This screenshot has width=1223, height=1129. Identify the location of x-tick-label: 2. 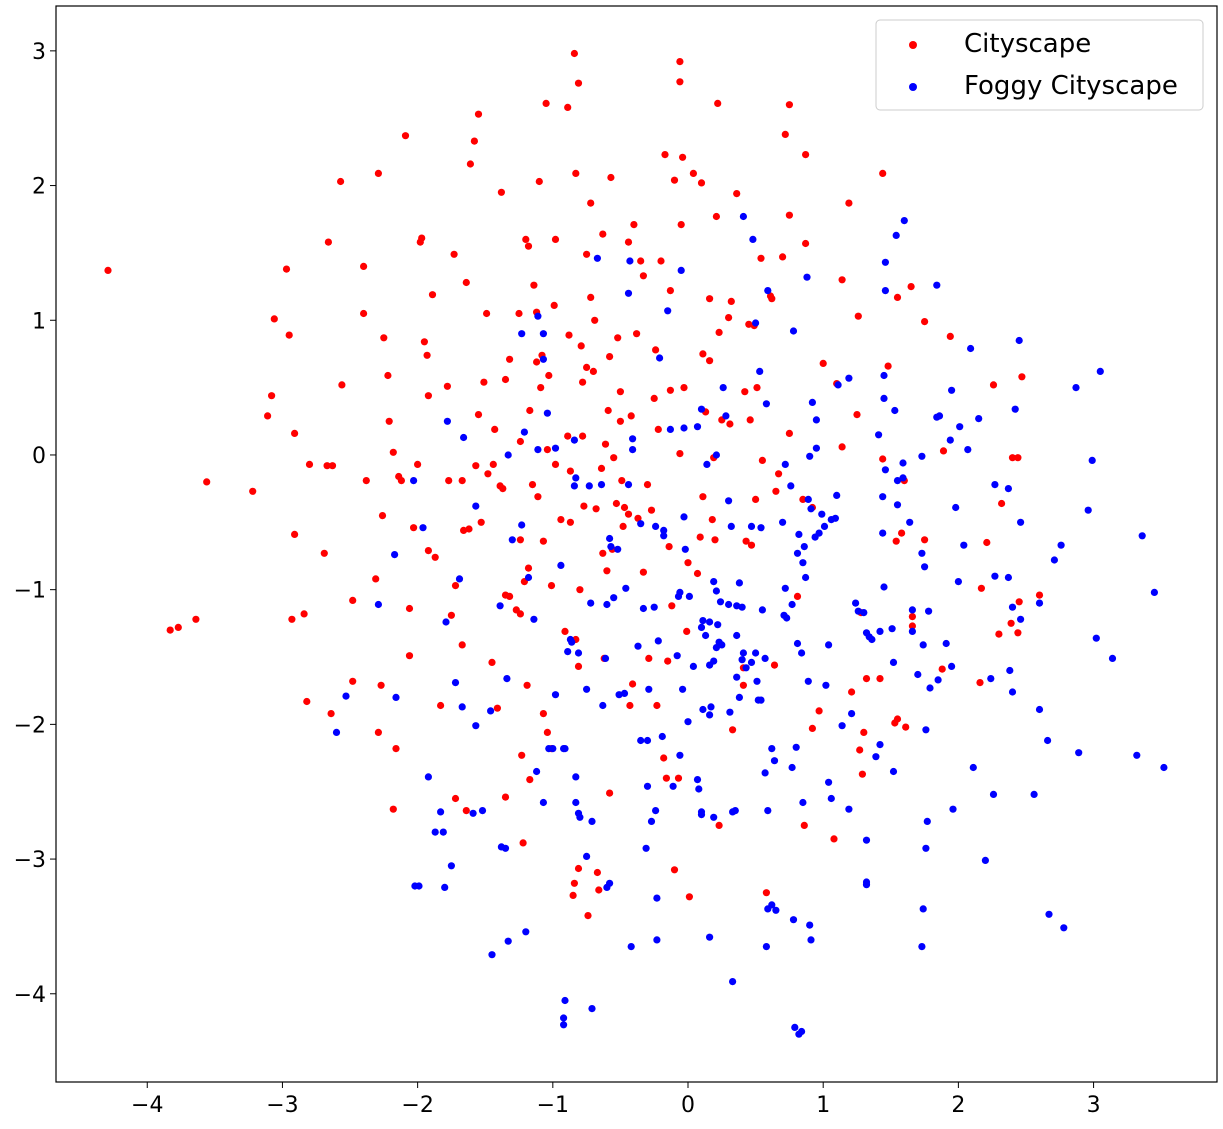
(958, 1105).